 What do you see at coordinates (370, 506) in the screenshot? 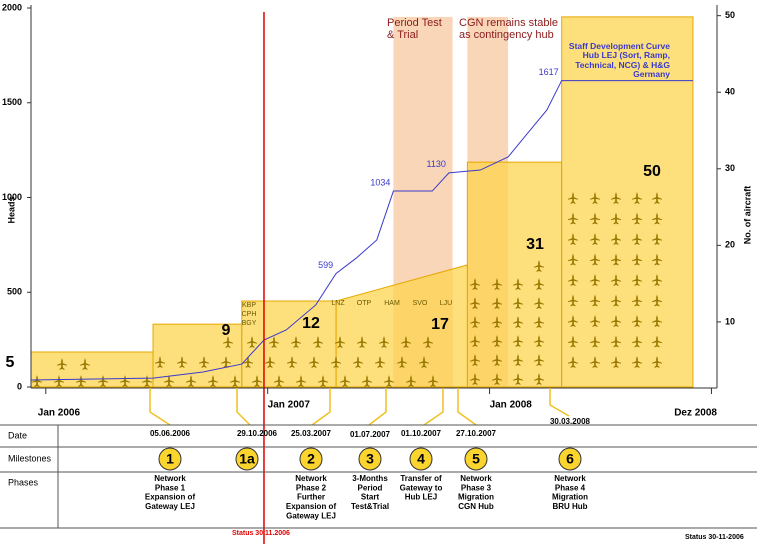
I see `phase-line: Test&Trial` at bounding box center [370, 506].